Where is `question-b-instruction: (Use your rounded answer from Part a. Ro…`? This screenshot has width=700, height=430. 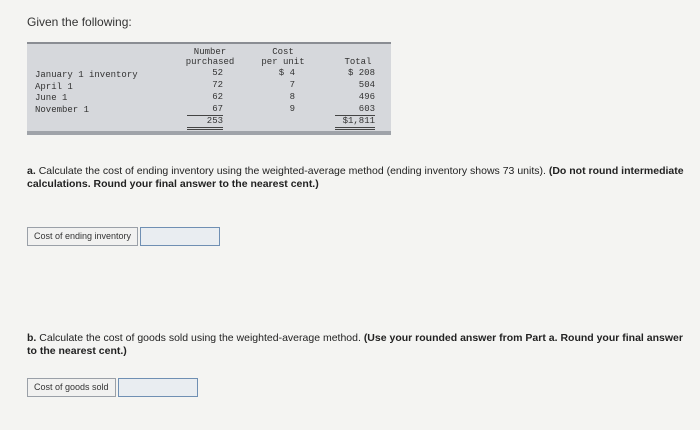
question-b-instruction: (Use your rounded answer from Part a. Ro… is located at coordinates (355, 344).